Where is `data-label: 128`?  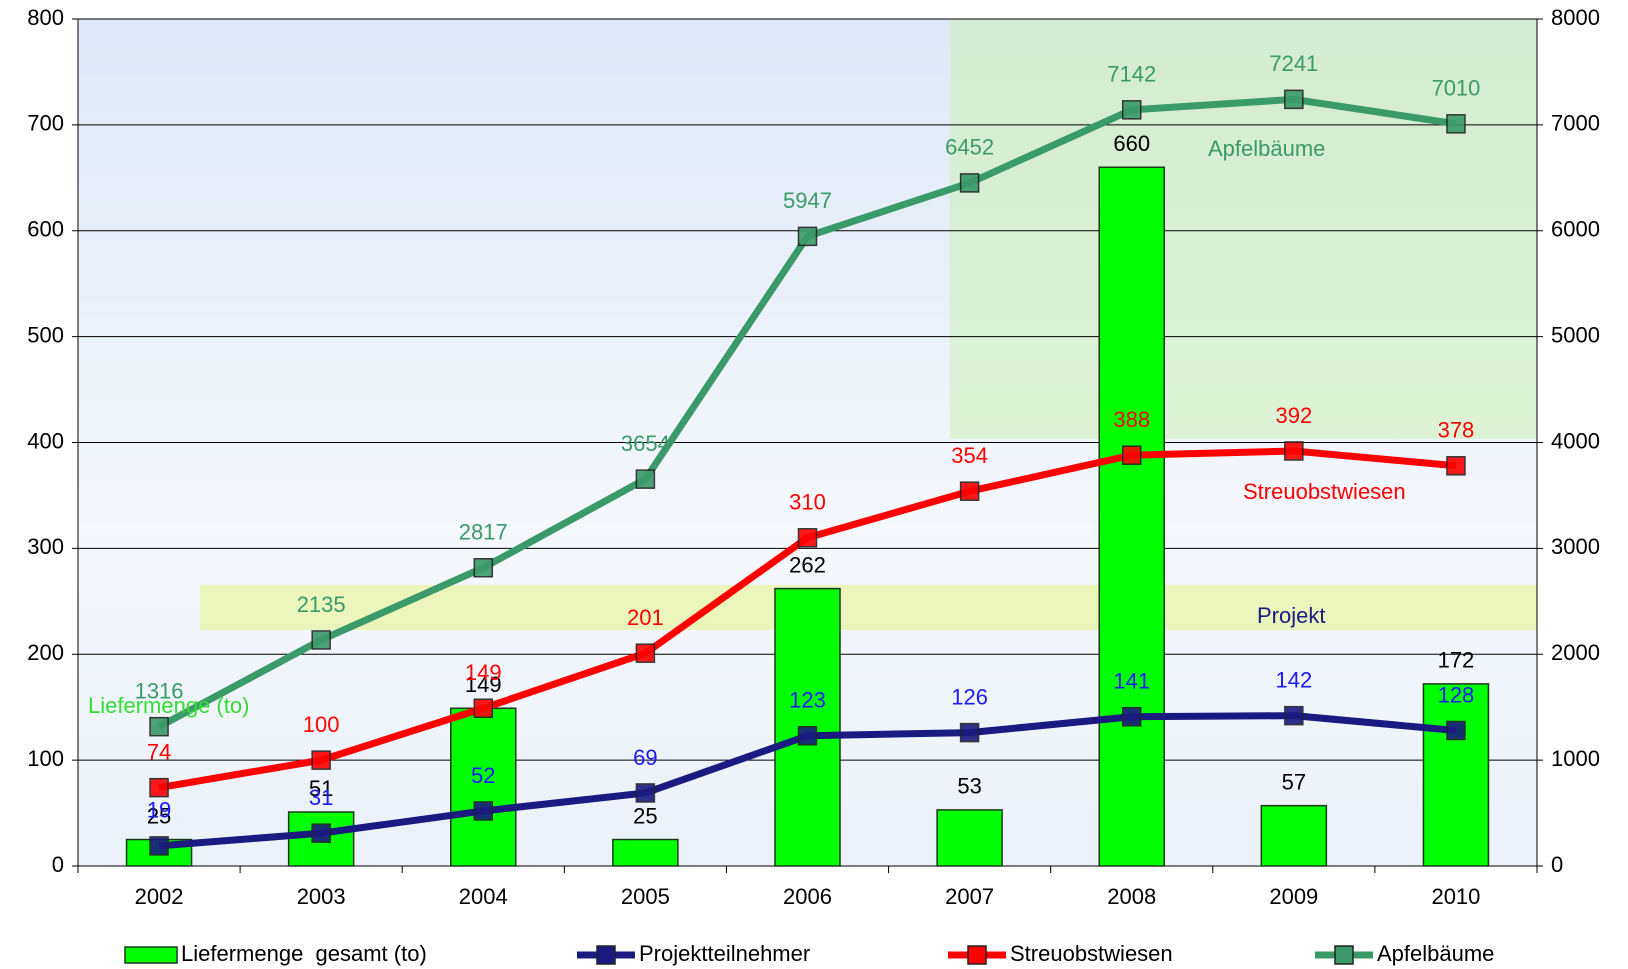
data-label: 128 is located at coordinates (1456, 694).